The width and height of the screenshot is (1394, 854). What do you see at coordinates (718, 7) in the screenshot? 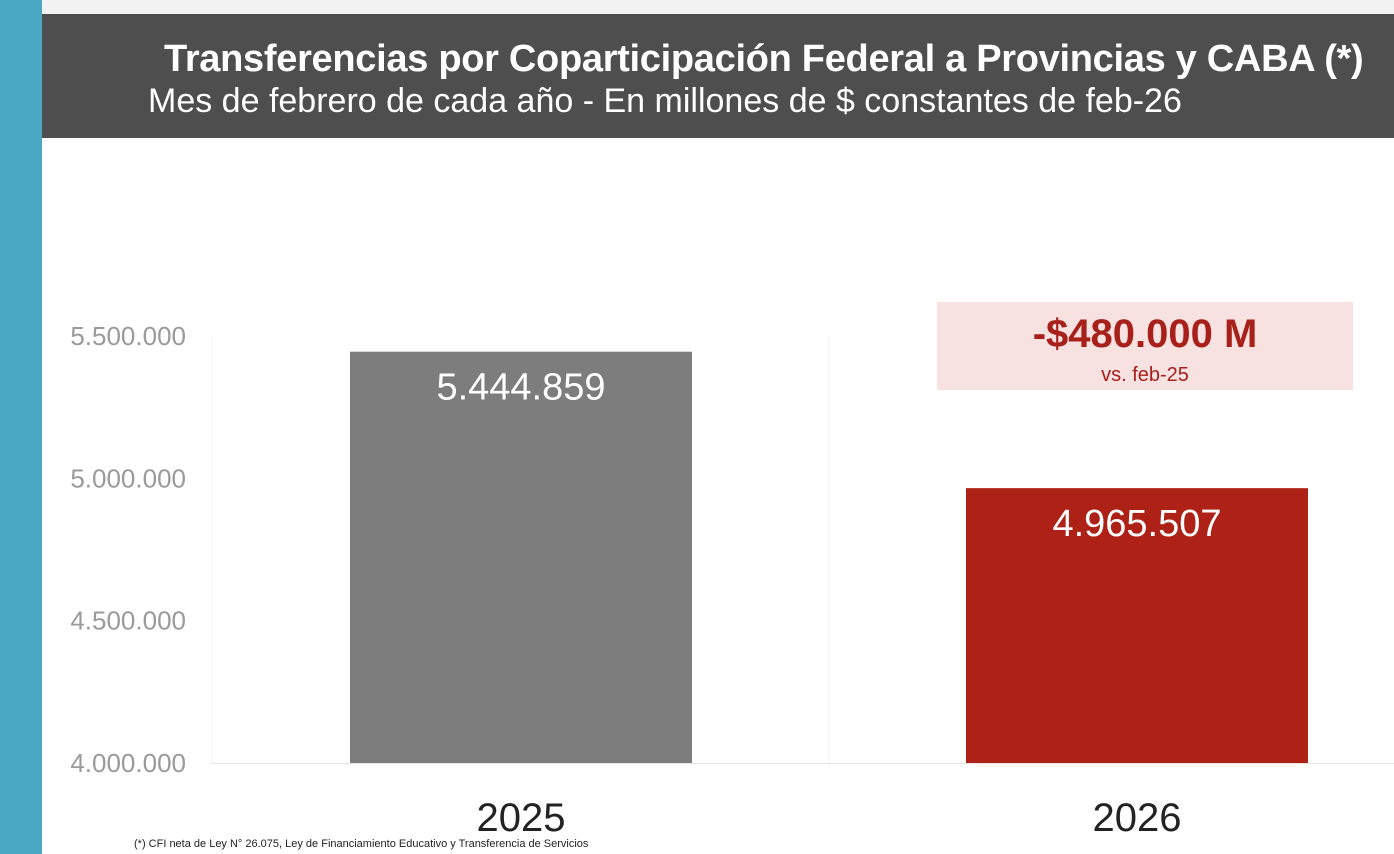
I see `top-band` at bounding box center [718, 7].